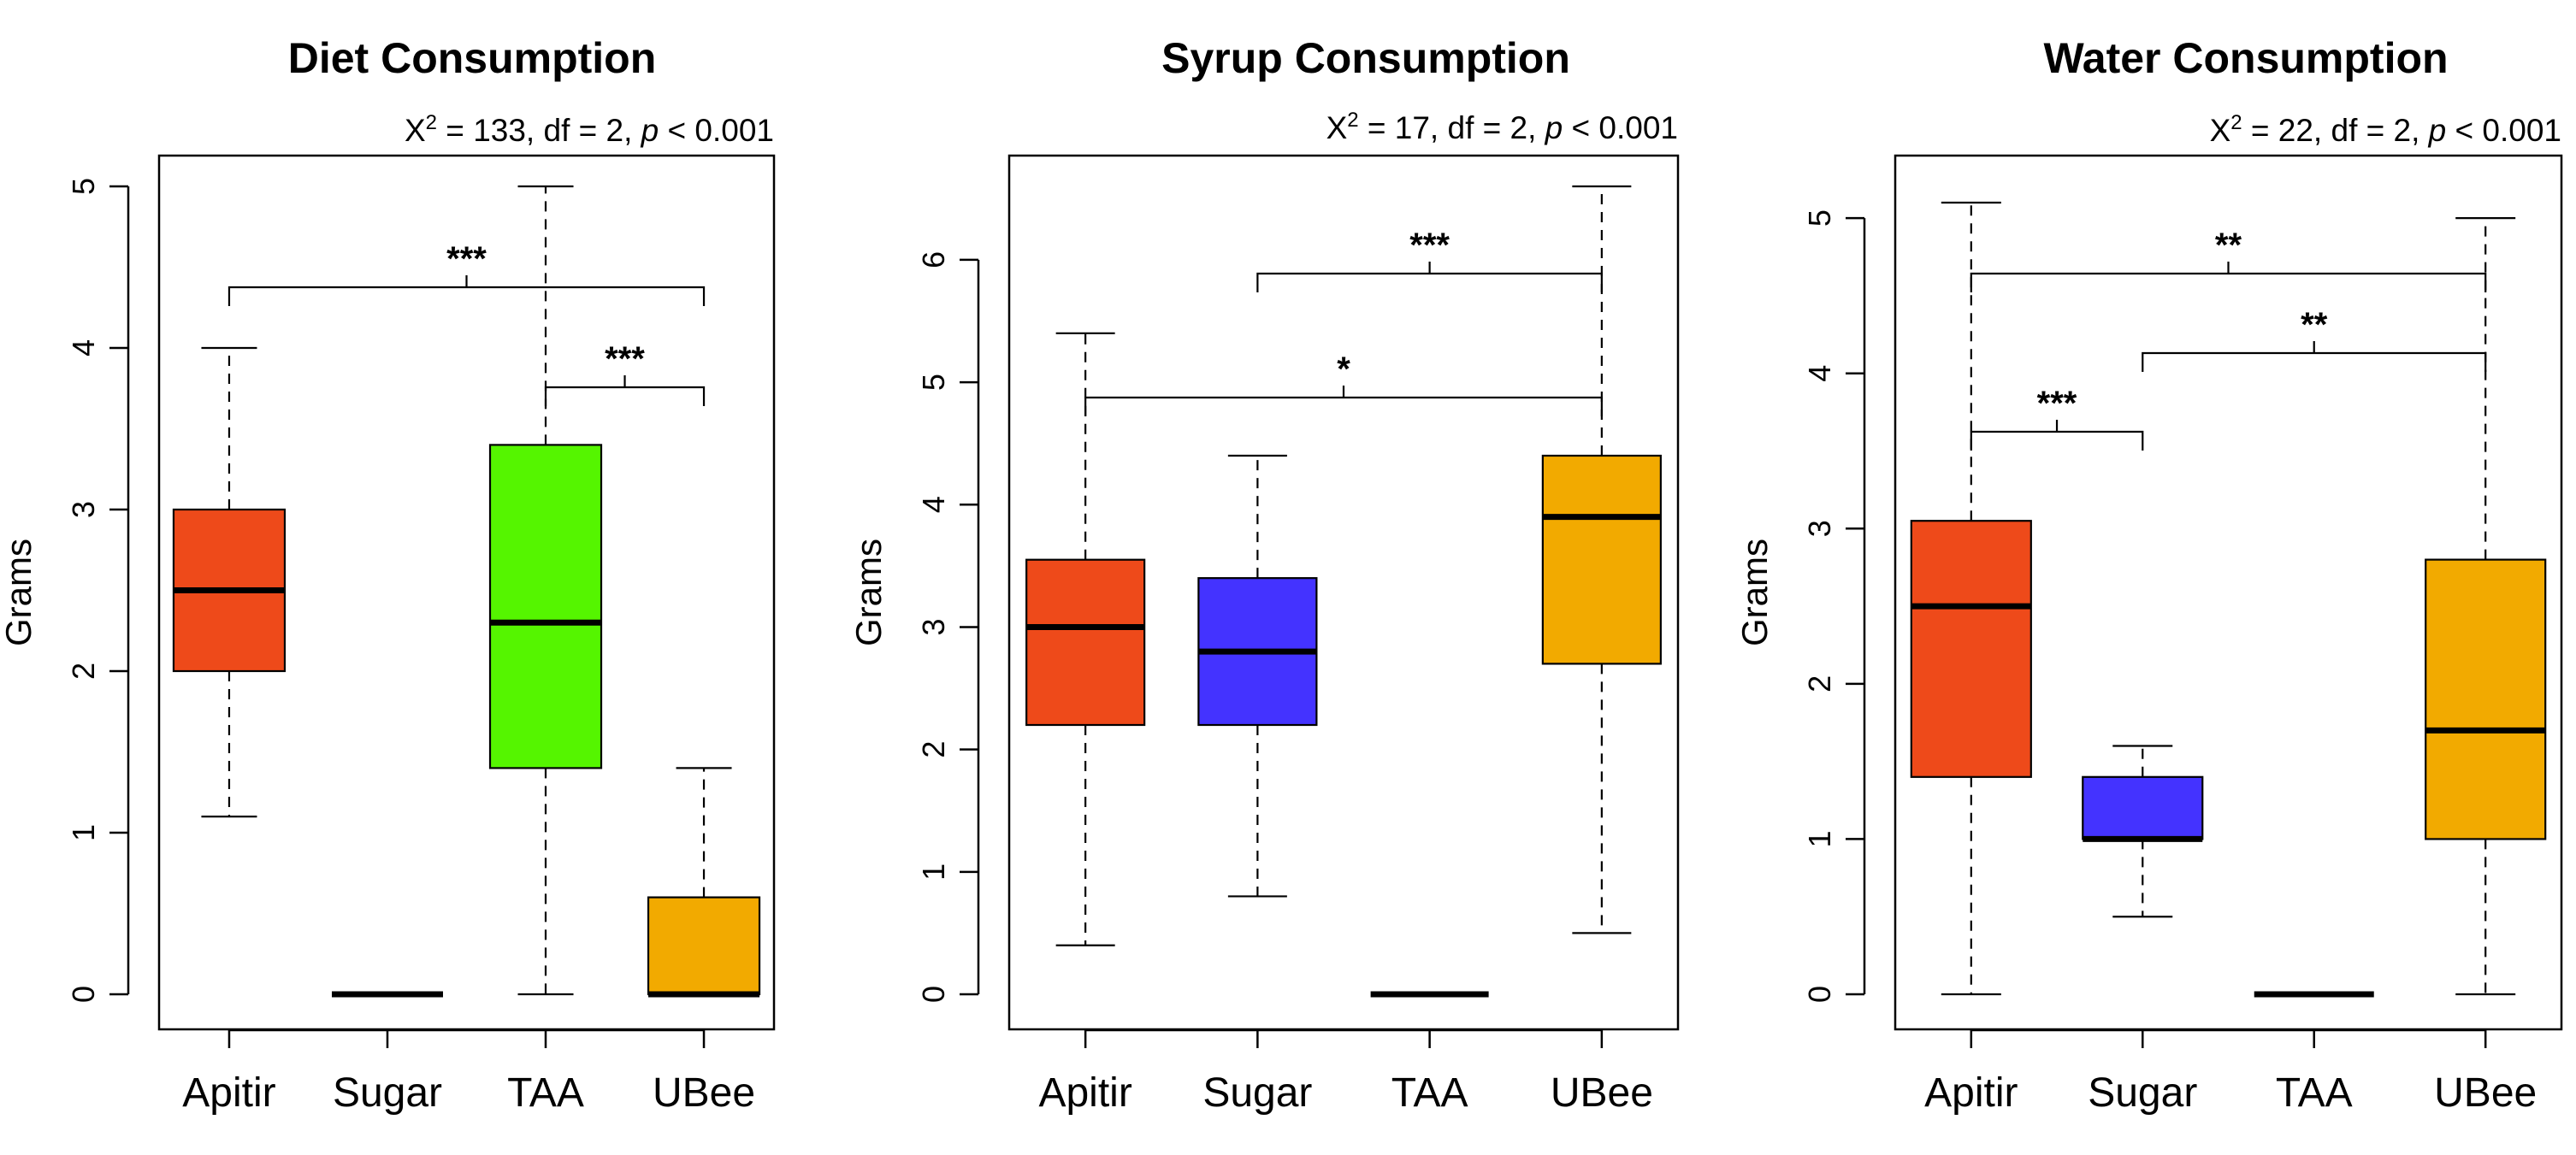 The image size is (2576, 1155). I want to click on chart-statistic: X2 = 22, df = 2, p < 0.001, so click(2385, 129).